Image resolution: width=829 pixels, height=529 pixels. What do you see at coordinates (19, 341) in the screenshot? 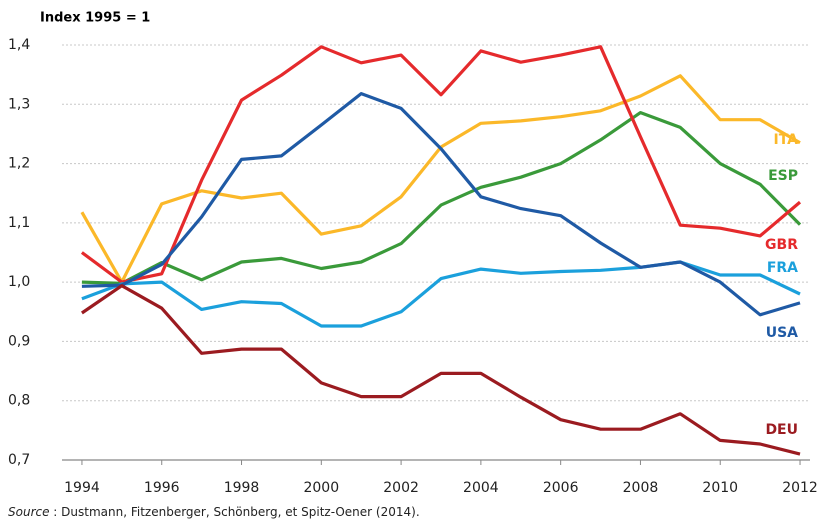
I see `y-tick-label: 0,9` at bounding box center [19, 341].